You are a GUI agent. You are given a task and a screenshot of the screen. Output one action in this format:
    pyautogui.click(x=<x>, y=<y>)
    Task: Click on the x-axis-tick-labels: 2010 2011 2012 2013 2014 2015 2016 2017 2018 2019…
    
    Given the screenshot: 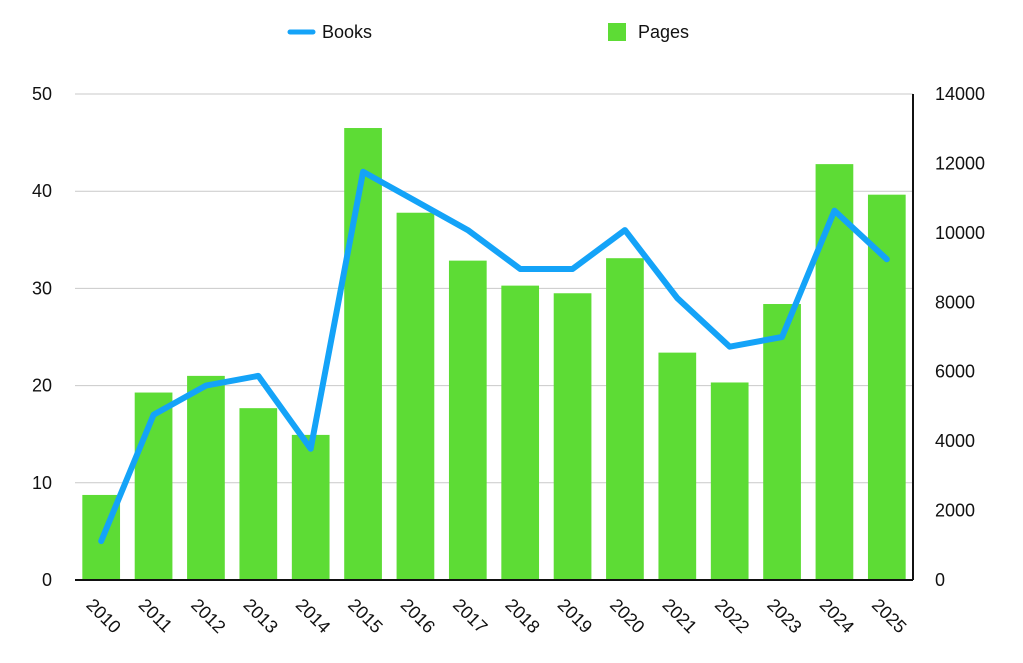 What is the action you would take?
    pyautogui.click(x=496, y=616)
    